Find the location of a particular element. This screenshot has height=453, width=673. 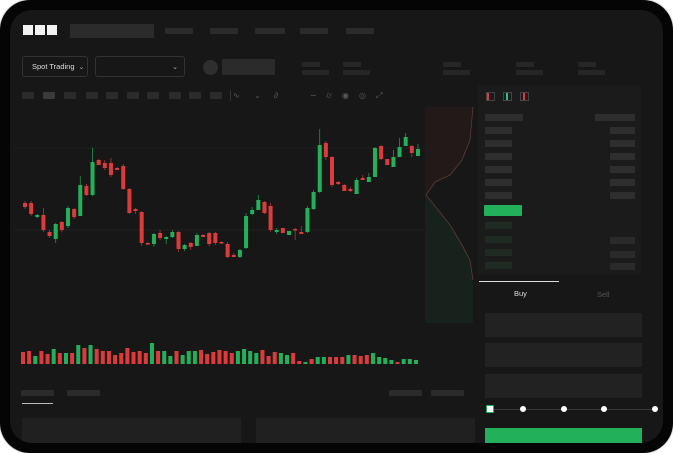

pair-selector: ⌄ is located at coordinates (140, 66).